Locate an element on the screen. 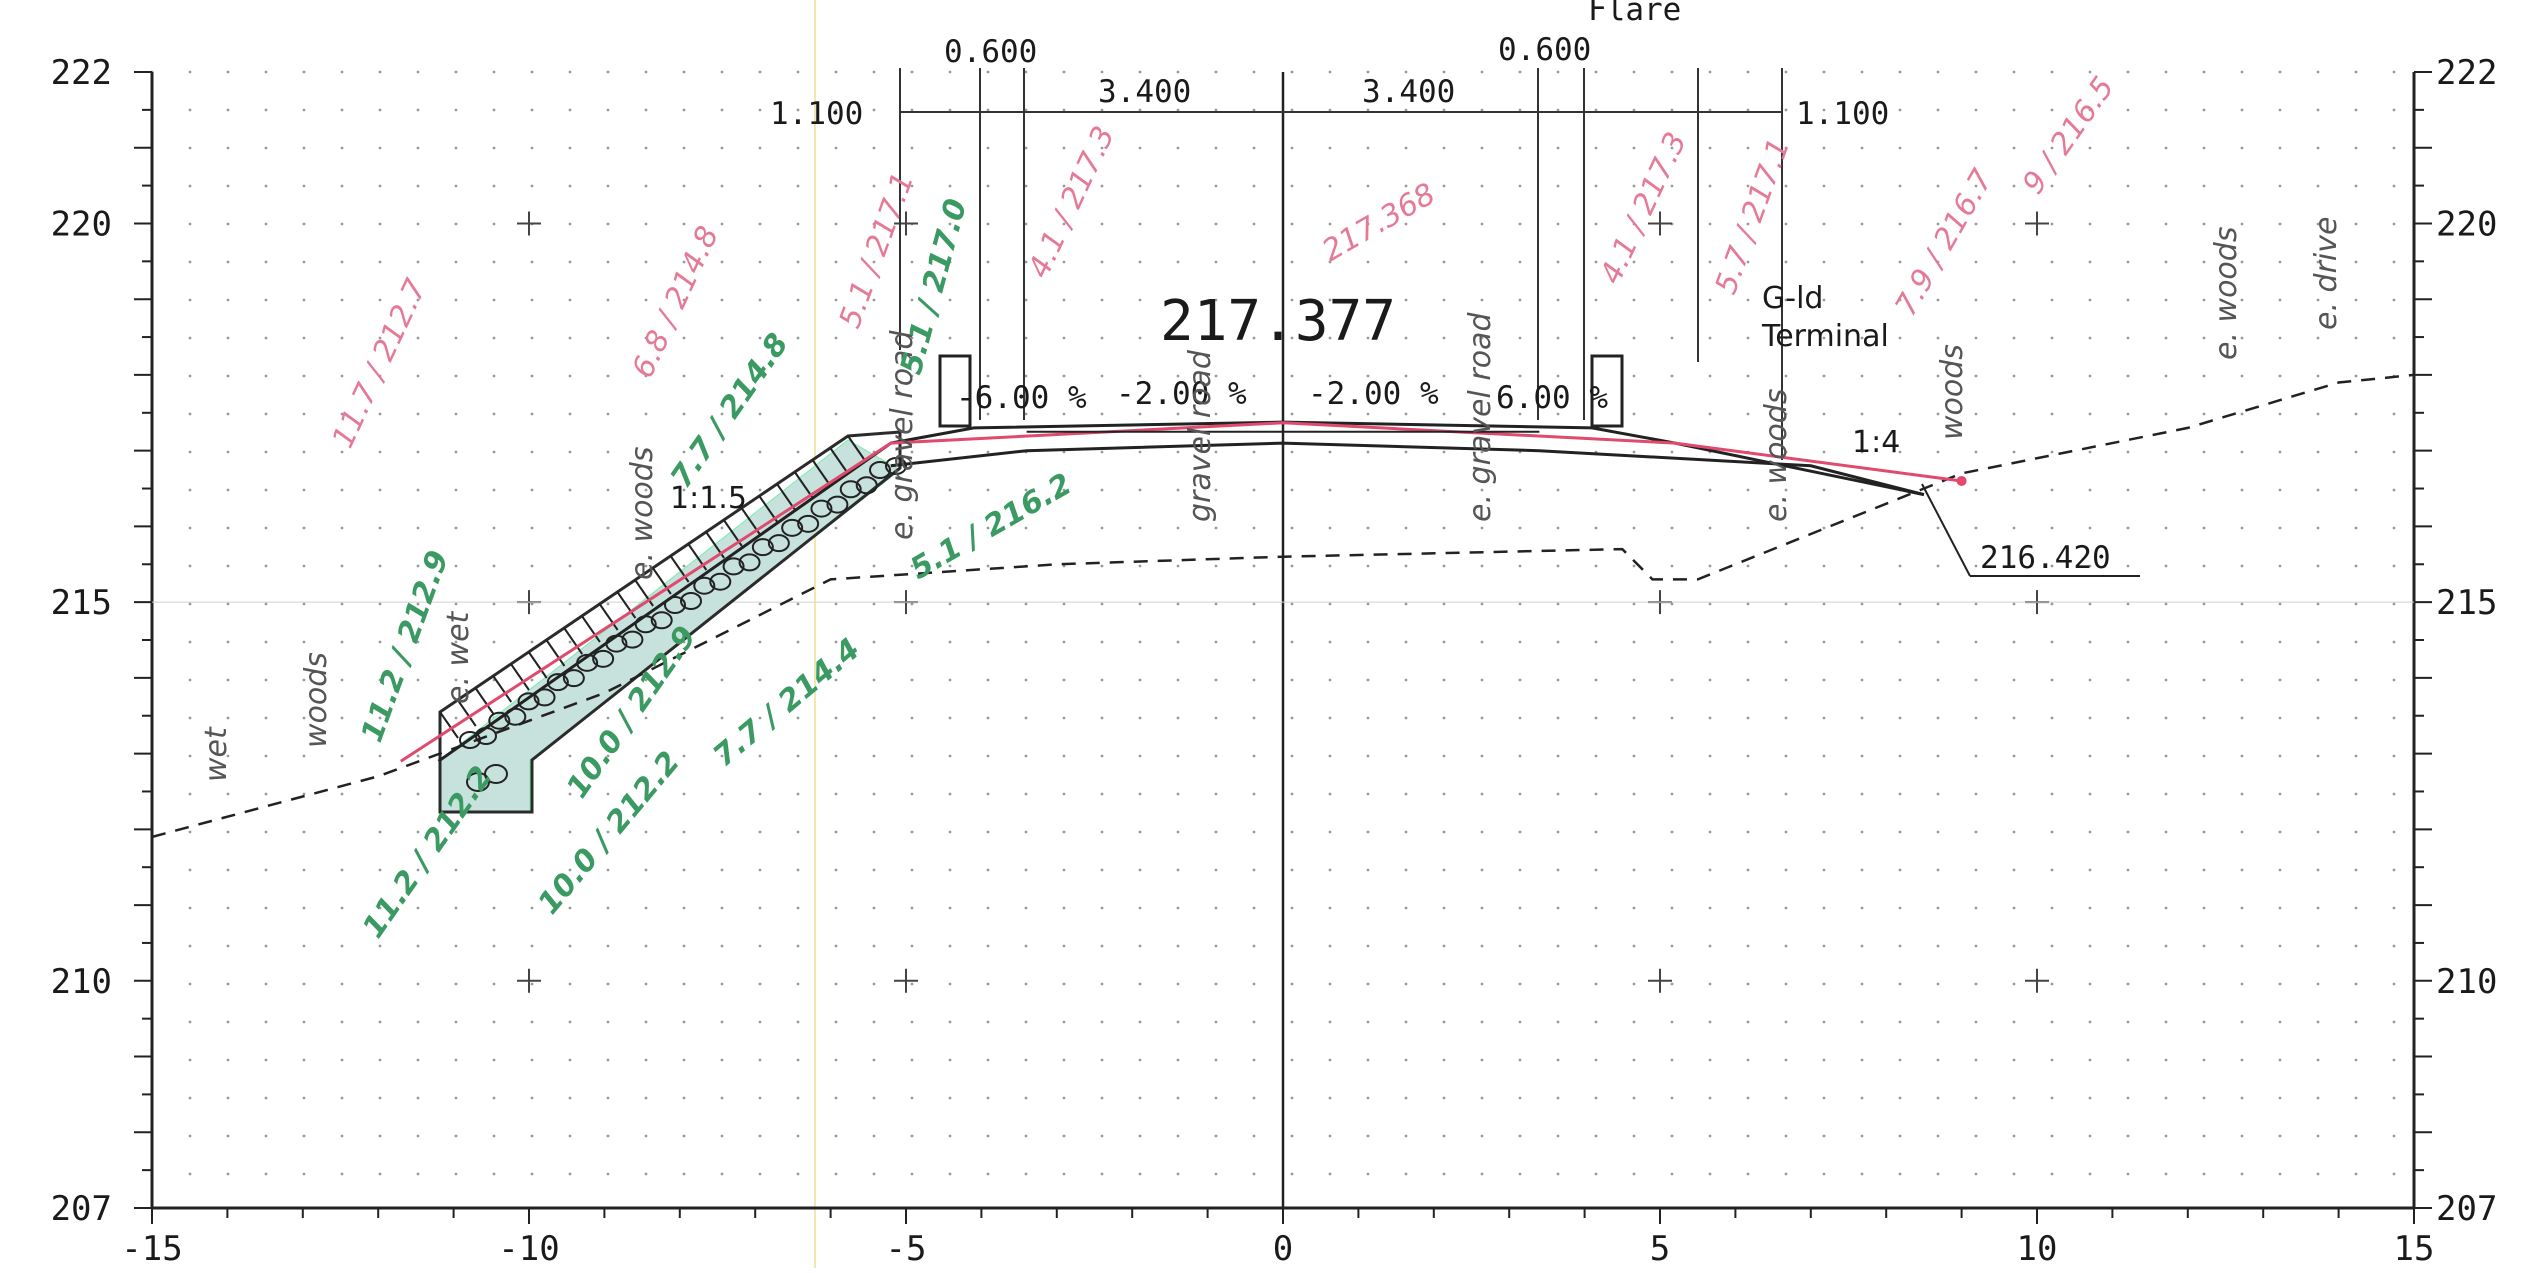  stone is located at coordinates (528, 701).